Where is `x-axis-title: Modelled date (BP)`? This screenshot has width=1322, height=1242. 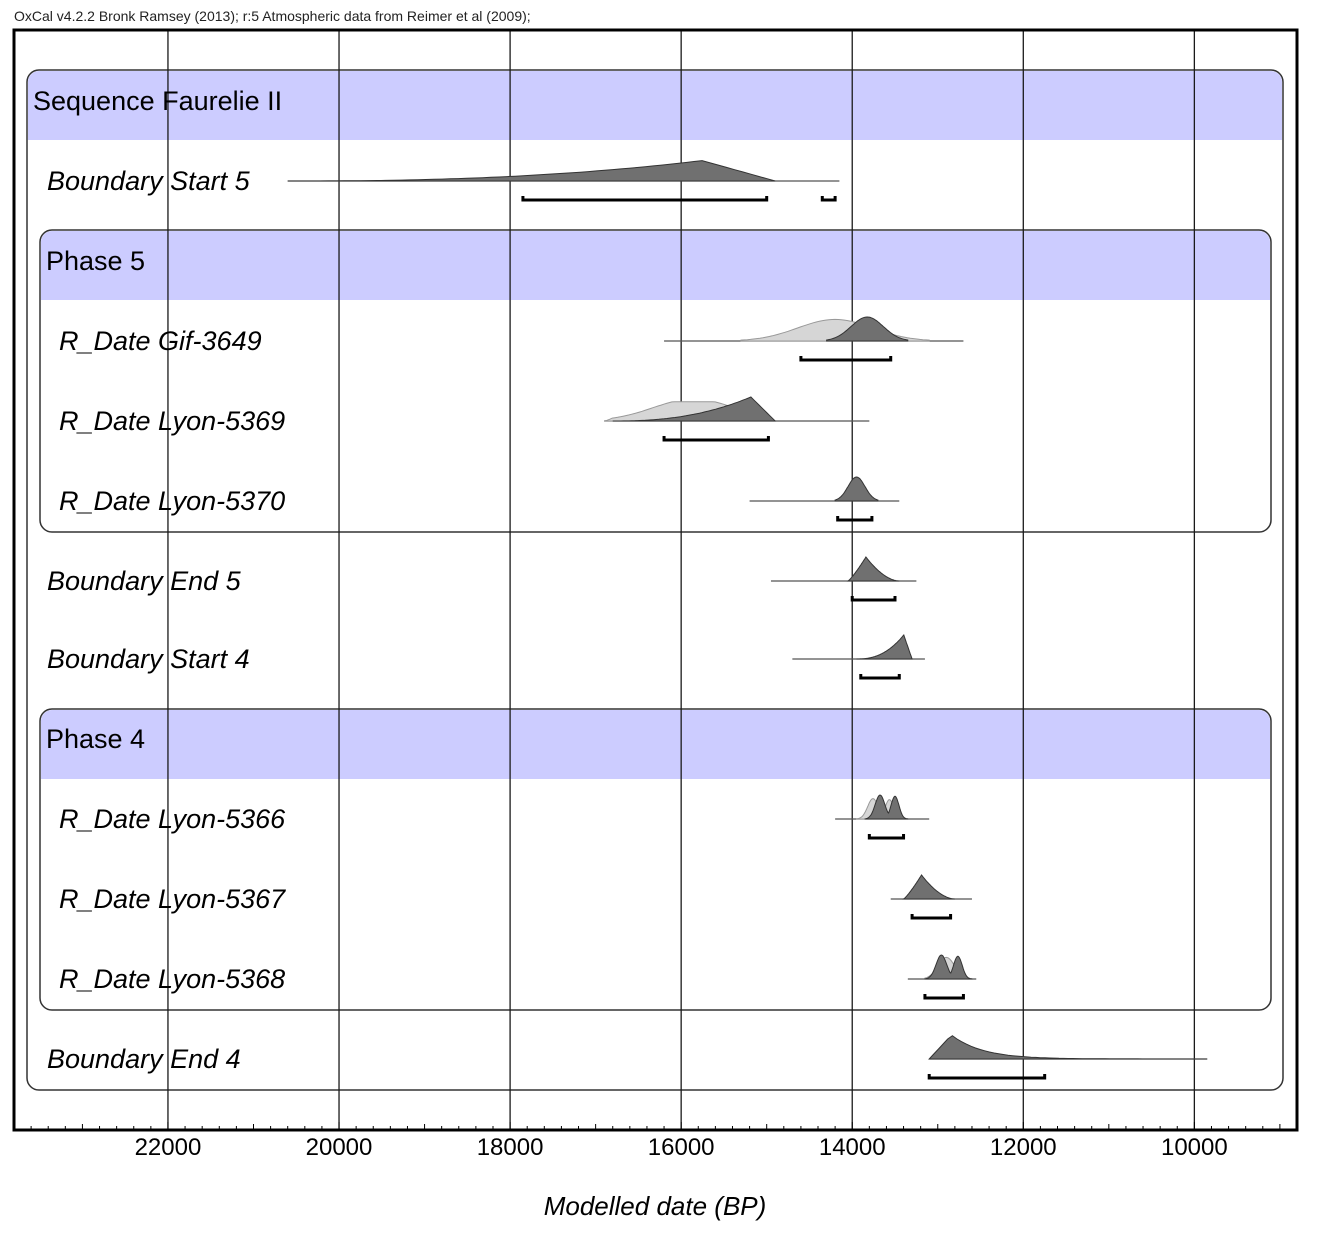
x-axis-title: Modelled date (BP) is located at coordinates (655, 1206).